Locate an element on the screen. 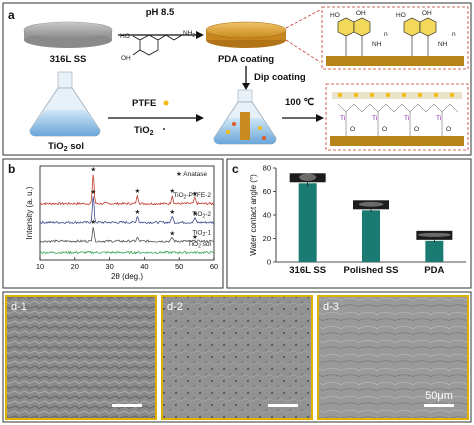  bar-ytick-label: 20 is located at coordinates (267, 238).